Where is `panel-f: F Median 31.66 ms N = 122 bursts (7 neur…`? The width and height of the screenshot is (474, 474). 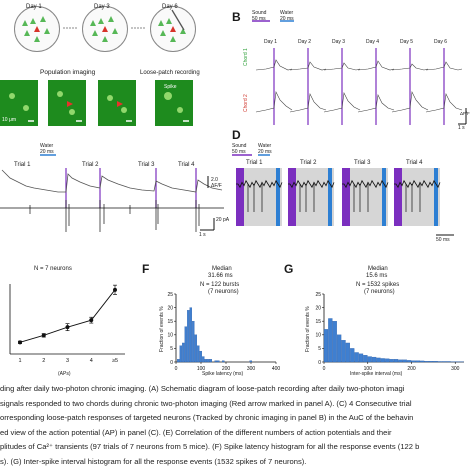
panel-f: F Median 31.66 ms N = 122 bursts (7 neur… is located at coordinates (220, 321).